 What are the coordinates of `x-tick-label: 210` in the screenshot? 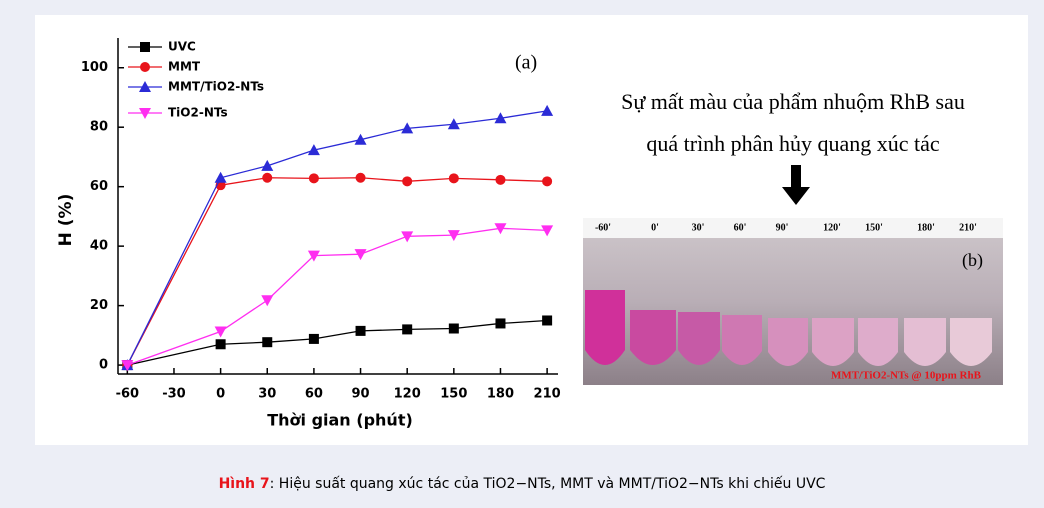 It's located at (547, 394).